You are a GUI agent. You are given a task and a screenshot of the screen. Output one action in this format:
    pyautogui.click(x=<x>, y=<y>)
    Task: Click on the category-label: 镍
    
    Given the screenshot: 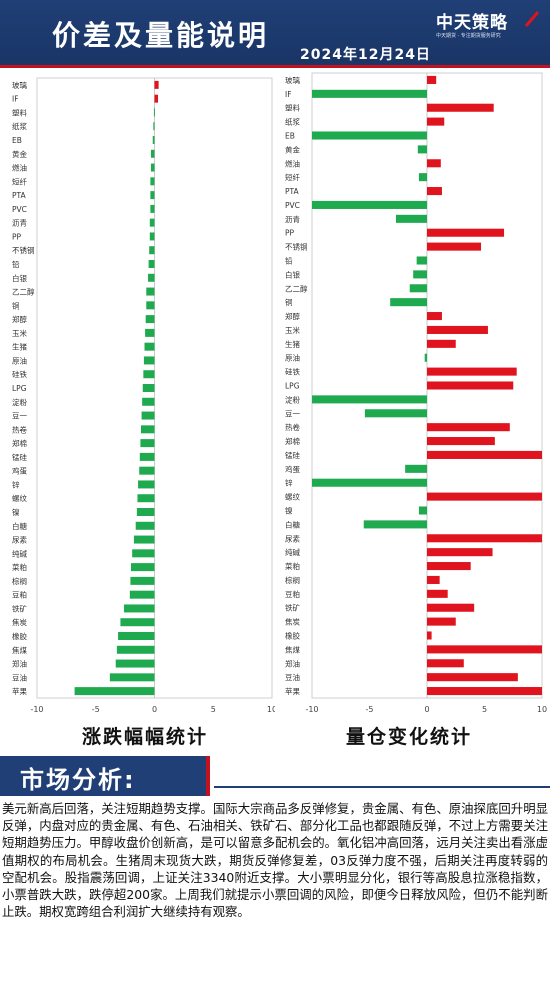 What is the action you would take?
    pyautogui.click(x=16, y=512)
    